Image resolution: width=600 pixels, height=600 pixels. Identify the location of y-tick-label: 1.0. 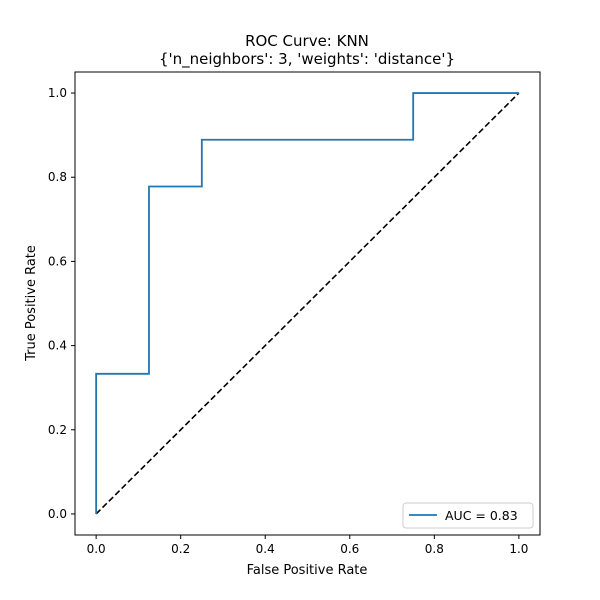
(57, 93).